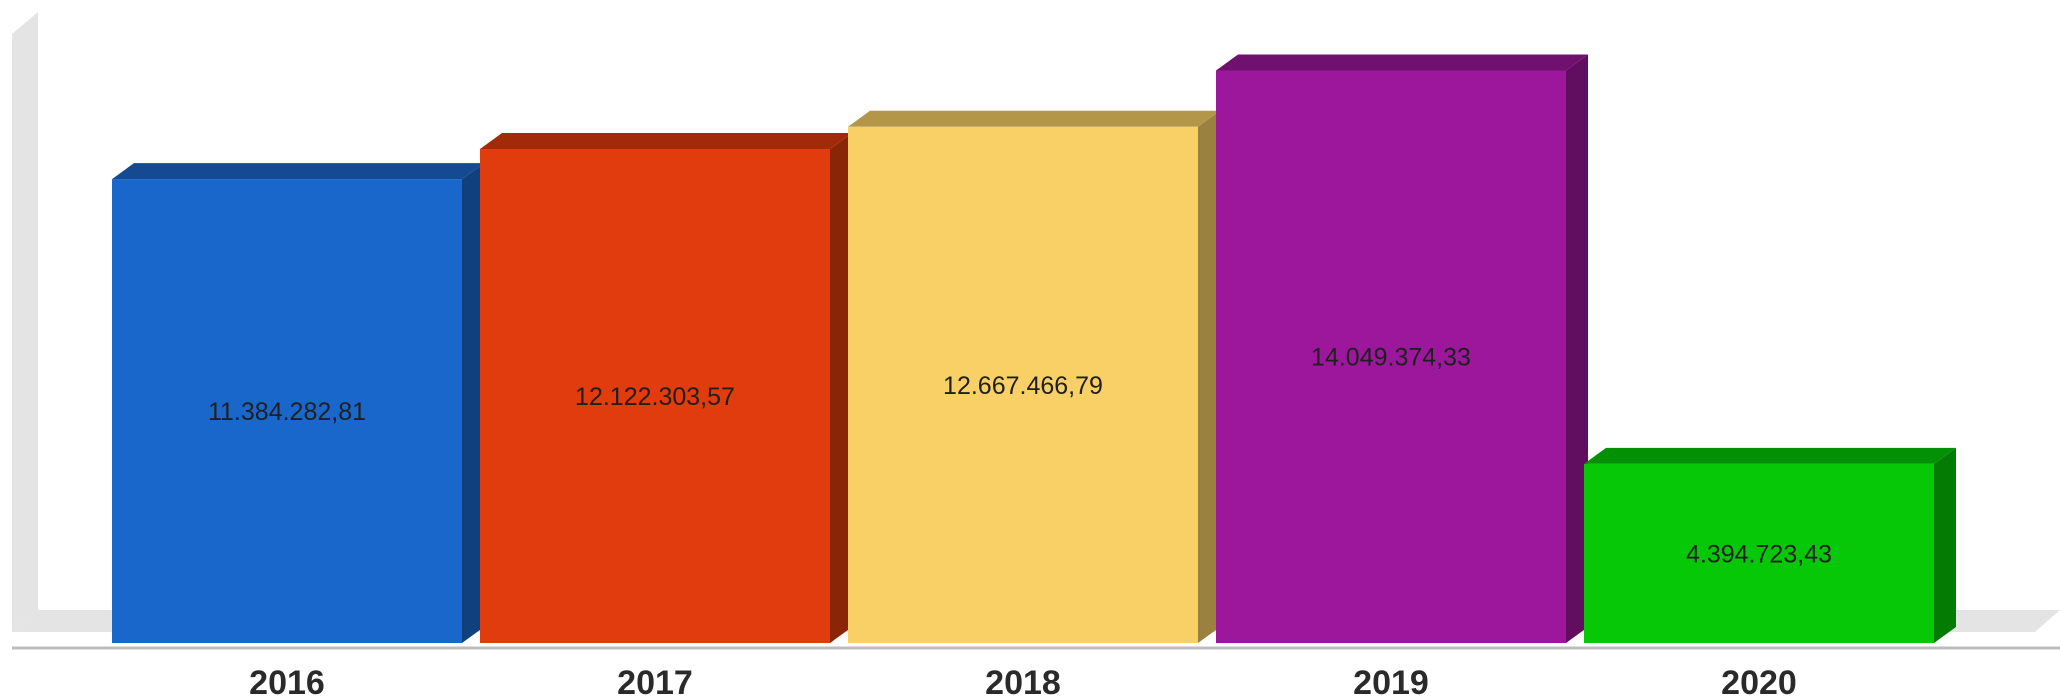 This screenshot has width=2060, height=699. What do you see at coordinates (1759, 681) in the screenshot?
I see `x-tick-label: 2020` at bounding box center [1759, 681].